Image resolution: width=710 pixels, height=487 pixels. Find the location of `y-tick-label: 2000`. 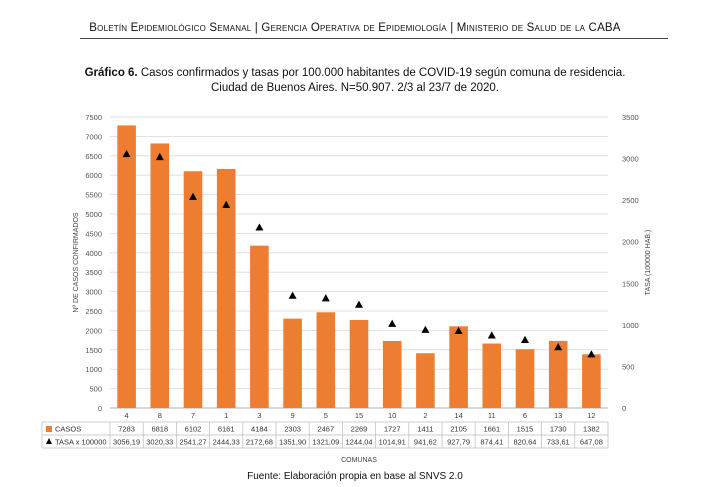

y-tick-label: 2000 is located at coordinates (93, 330).